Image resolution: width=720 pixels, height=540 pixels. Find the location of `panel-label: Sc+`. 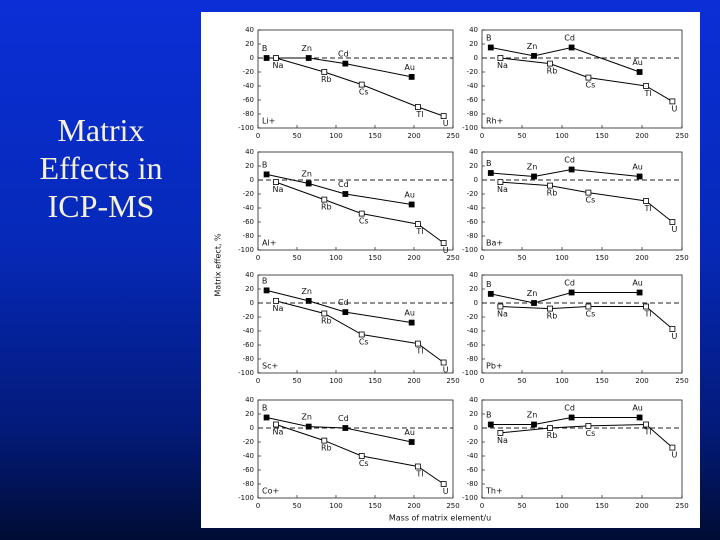

panel-label: Sc+ is located at coordinates (270, 366).